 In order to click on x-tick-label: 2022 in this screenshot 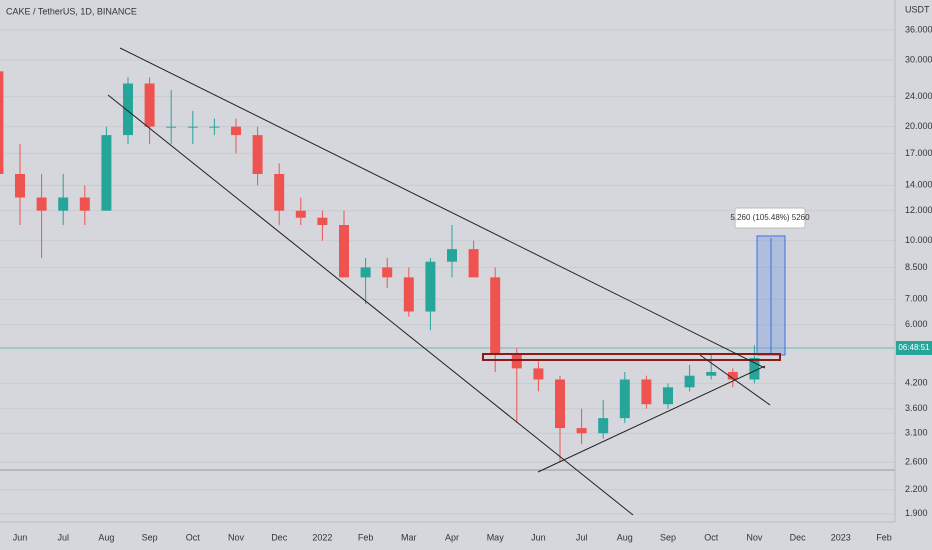, I will do `click(322, 537)`.